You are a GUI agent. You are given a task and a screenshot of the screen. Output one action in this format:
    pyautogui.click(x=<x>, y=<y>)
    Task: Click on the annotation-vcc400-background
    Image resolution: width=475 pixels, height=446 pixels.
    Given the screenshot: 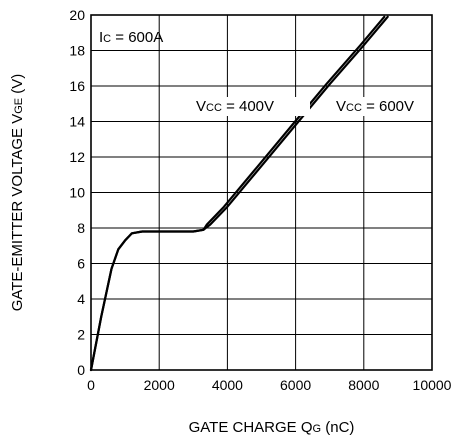 What is the action you would take?
    pyautogui.click(x=252, y=106)
    